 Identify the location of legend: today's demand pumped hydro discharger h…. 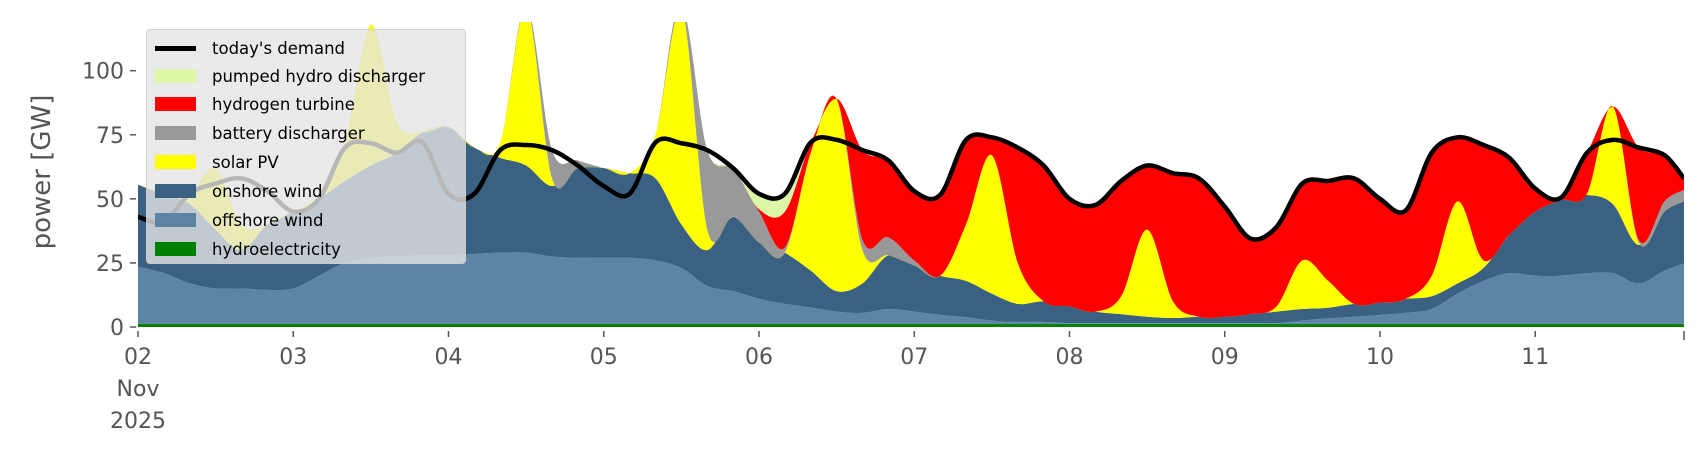
(306, 146).